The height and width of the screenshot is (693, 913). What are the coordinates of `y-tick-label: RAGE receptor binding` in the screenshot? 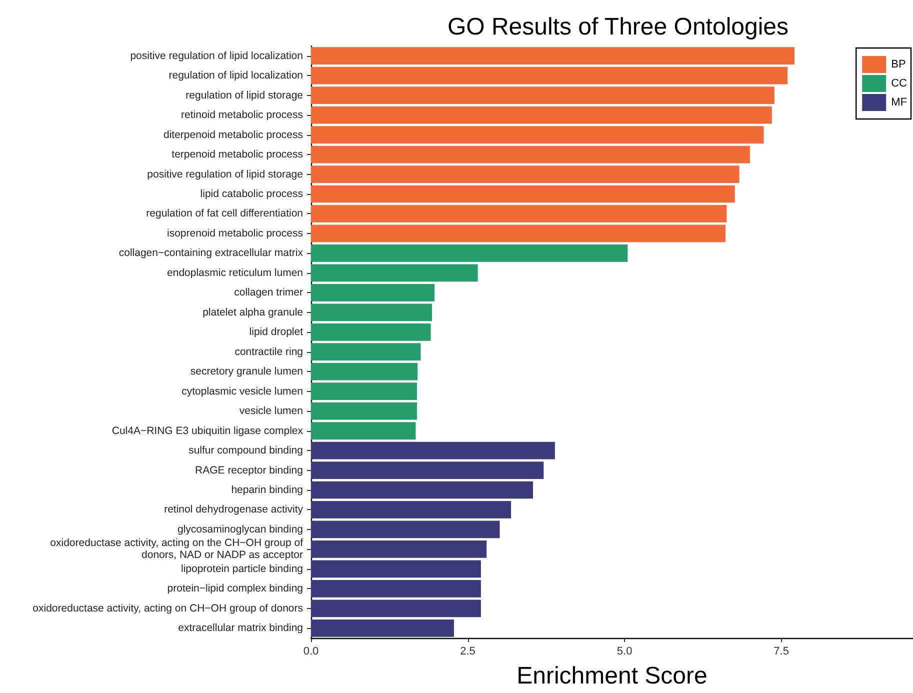 It's located at (249, 470).